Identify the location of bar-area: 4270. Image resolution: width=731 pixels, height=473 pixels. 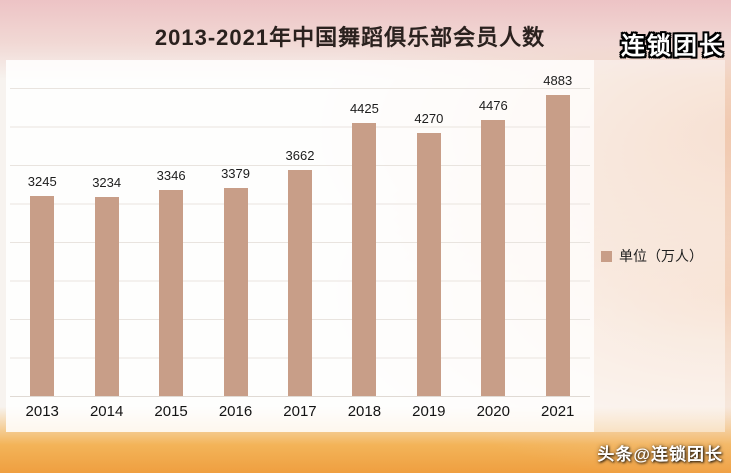
(429, 242).